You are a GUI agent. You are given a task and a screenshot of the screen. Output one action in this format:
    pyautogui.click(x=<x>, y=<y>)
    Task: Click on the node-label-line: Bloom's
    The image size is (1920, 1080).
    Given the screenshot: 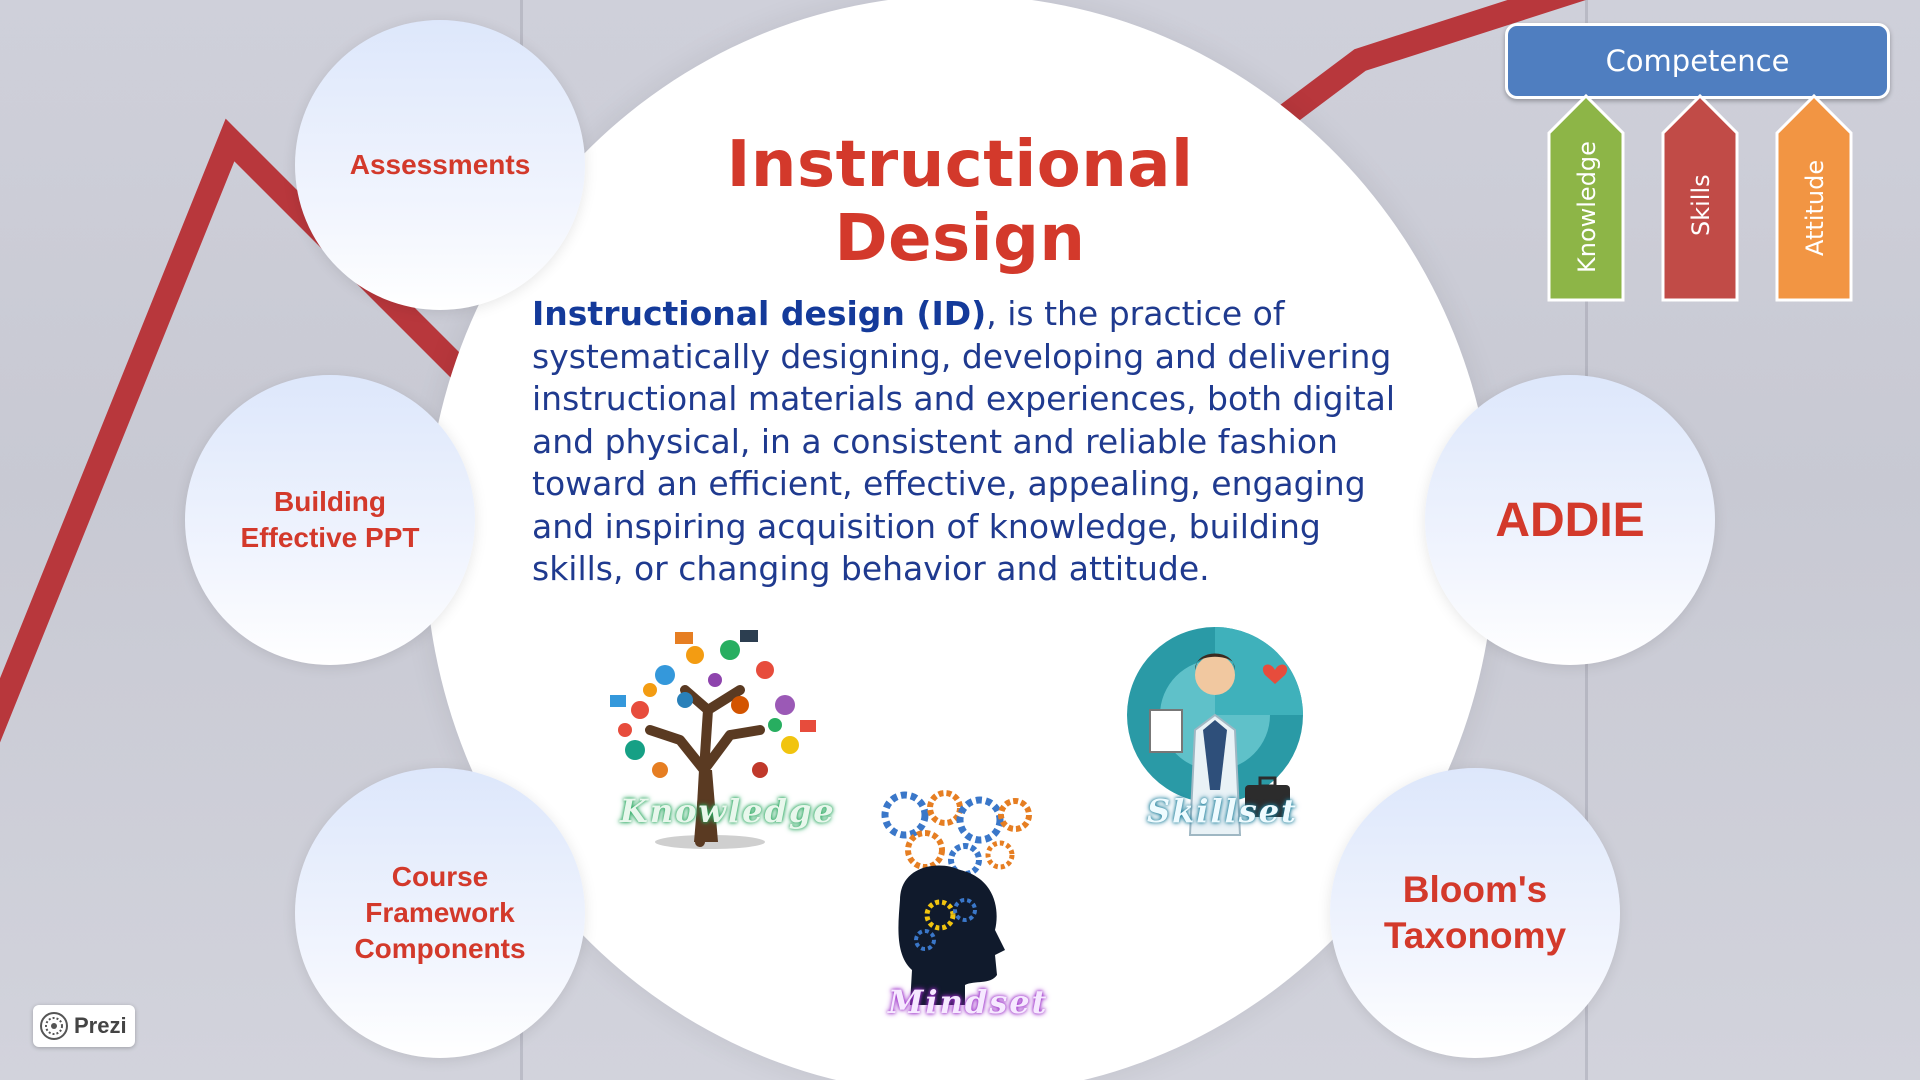 What is the action you would take?
    pyautogui.click(x=1475, y=889)
    